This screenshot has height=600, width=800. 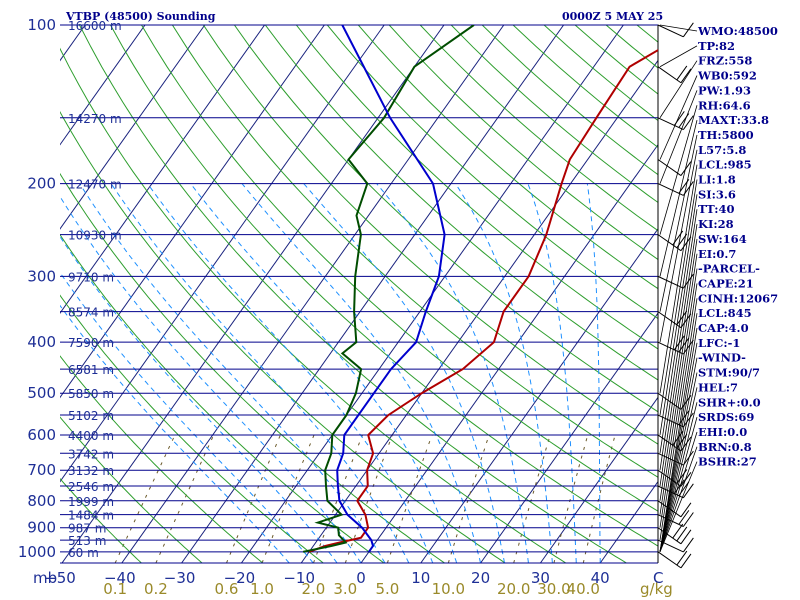 I want to click on temperature-tick-label: −30, so click(x=180, y=578).